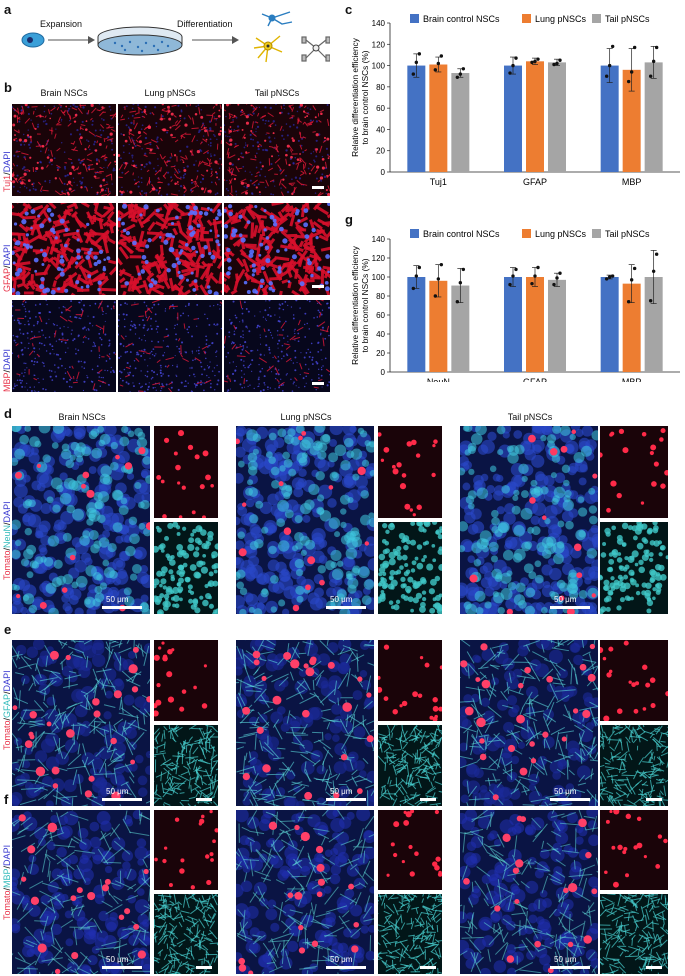  I want to click on astrocyte-icon, so click(268, 49).